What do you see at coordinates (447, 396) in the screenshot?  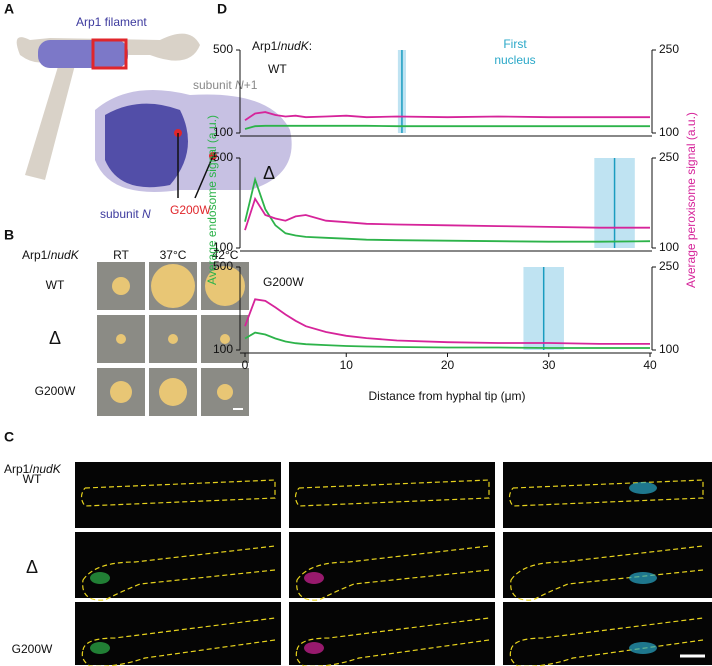 I see `x-axis-label: Distance from hyphal tip (μm)` at bounding box center [447, 396].